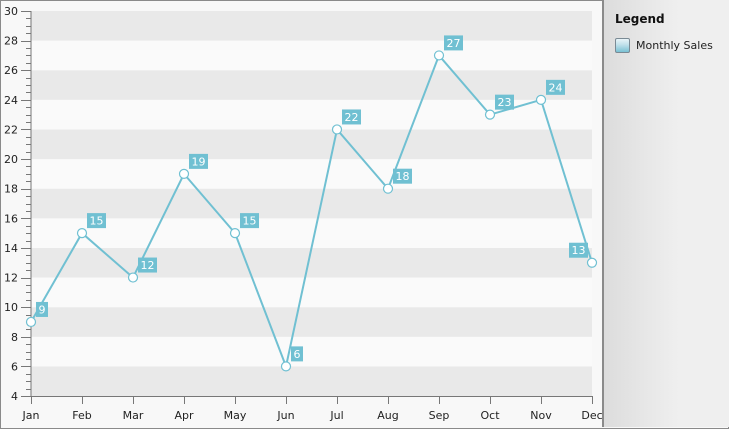 Image resolution: width=729 pixels, height=429 pixels. Describe the element at coordinates (11, 70) in the screenshot. I see `y-axis-tick-label: 26` at that location.